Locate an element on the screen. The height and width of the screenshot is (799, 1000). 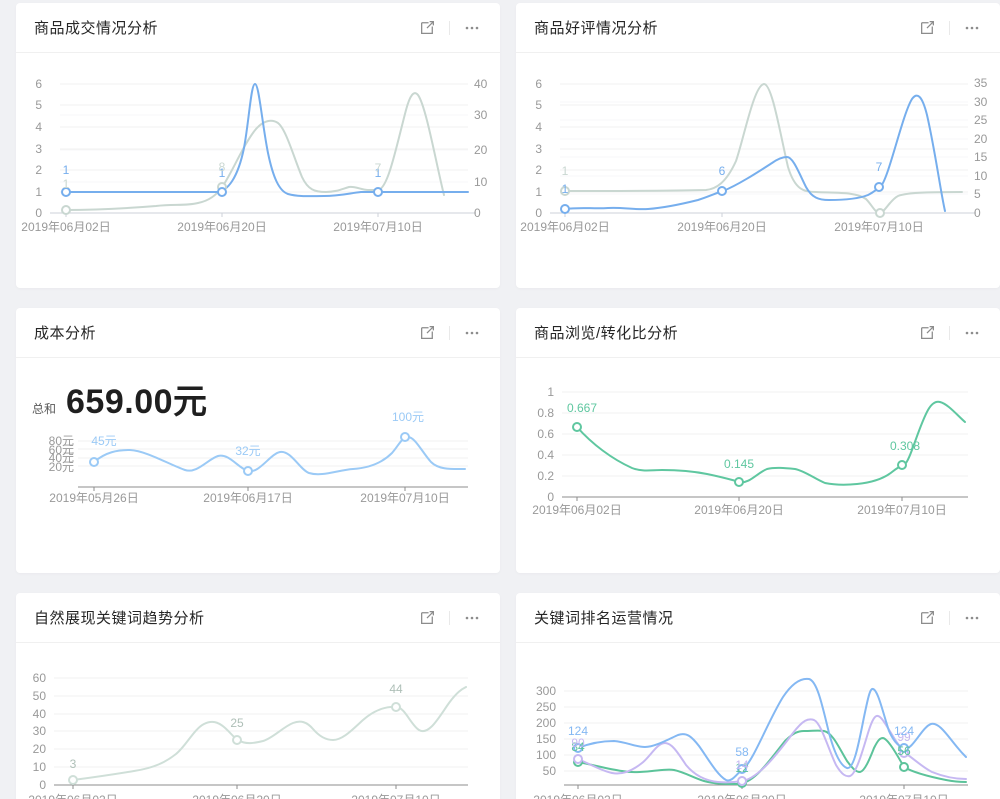
point-label: 44 is located at coordinates (396, 689).